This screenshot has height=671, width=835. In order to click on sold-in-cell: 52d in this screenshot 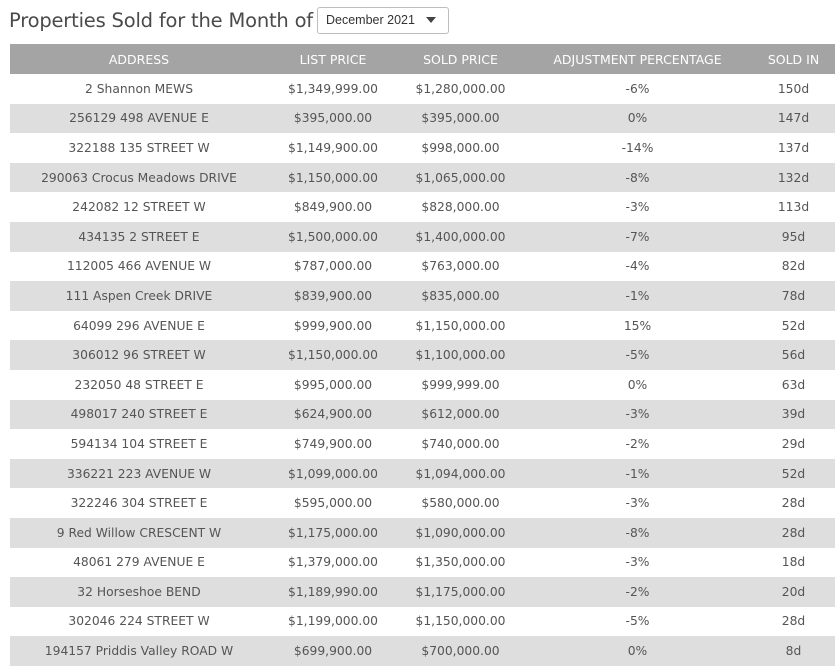, I will do `click(793, 473)`.